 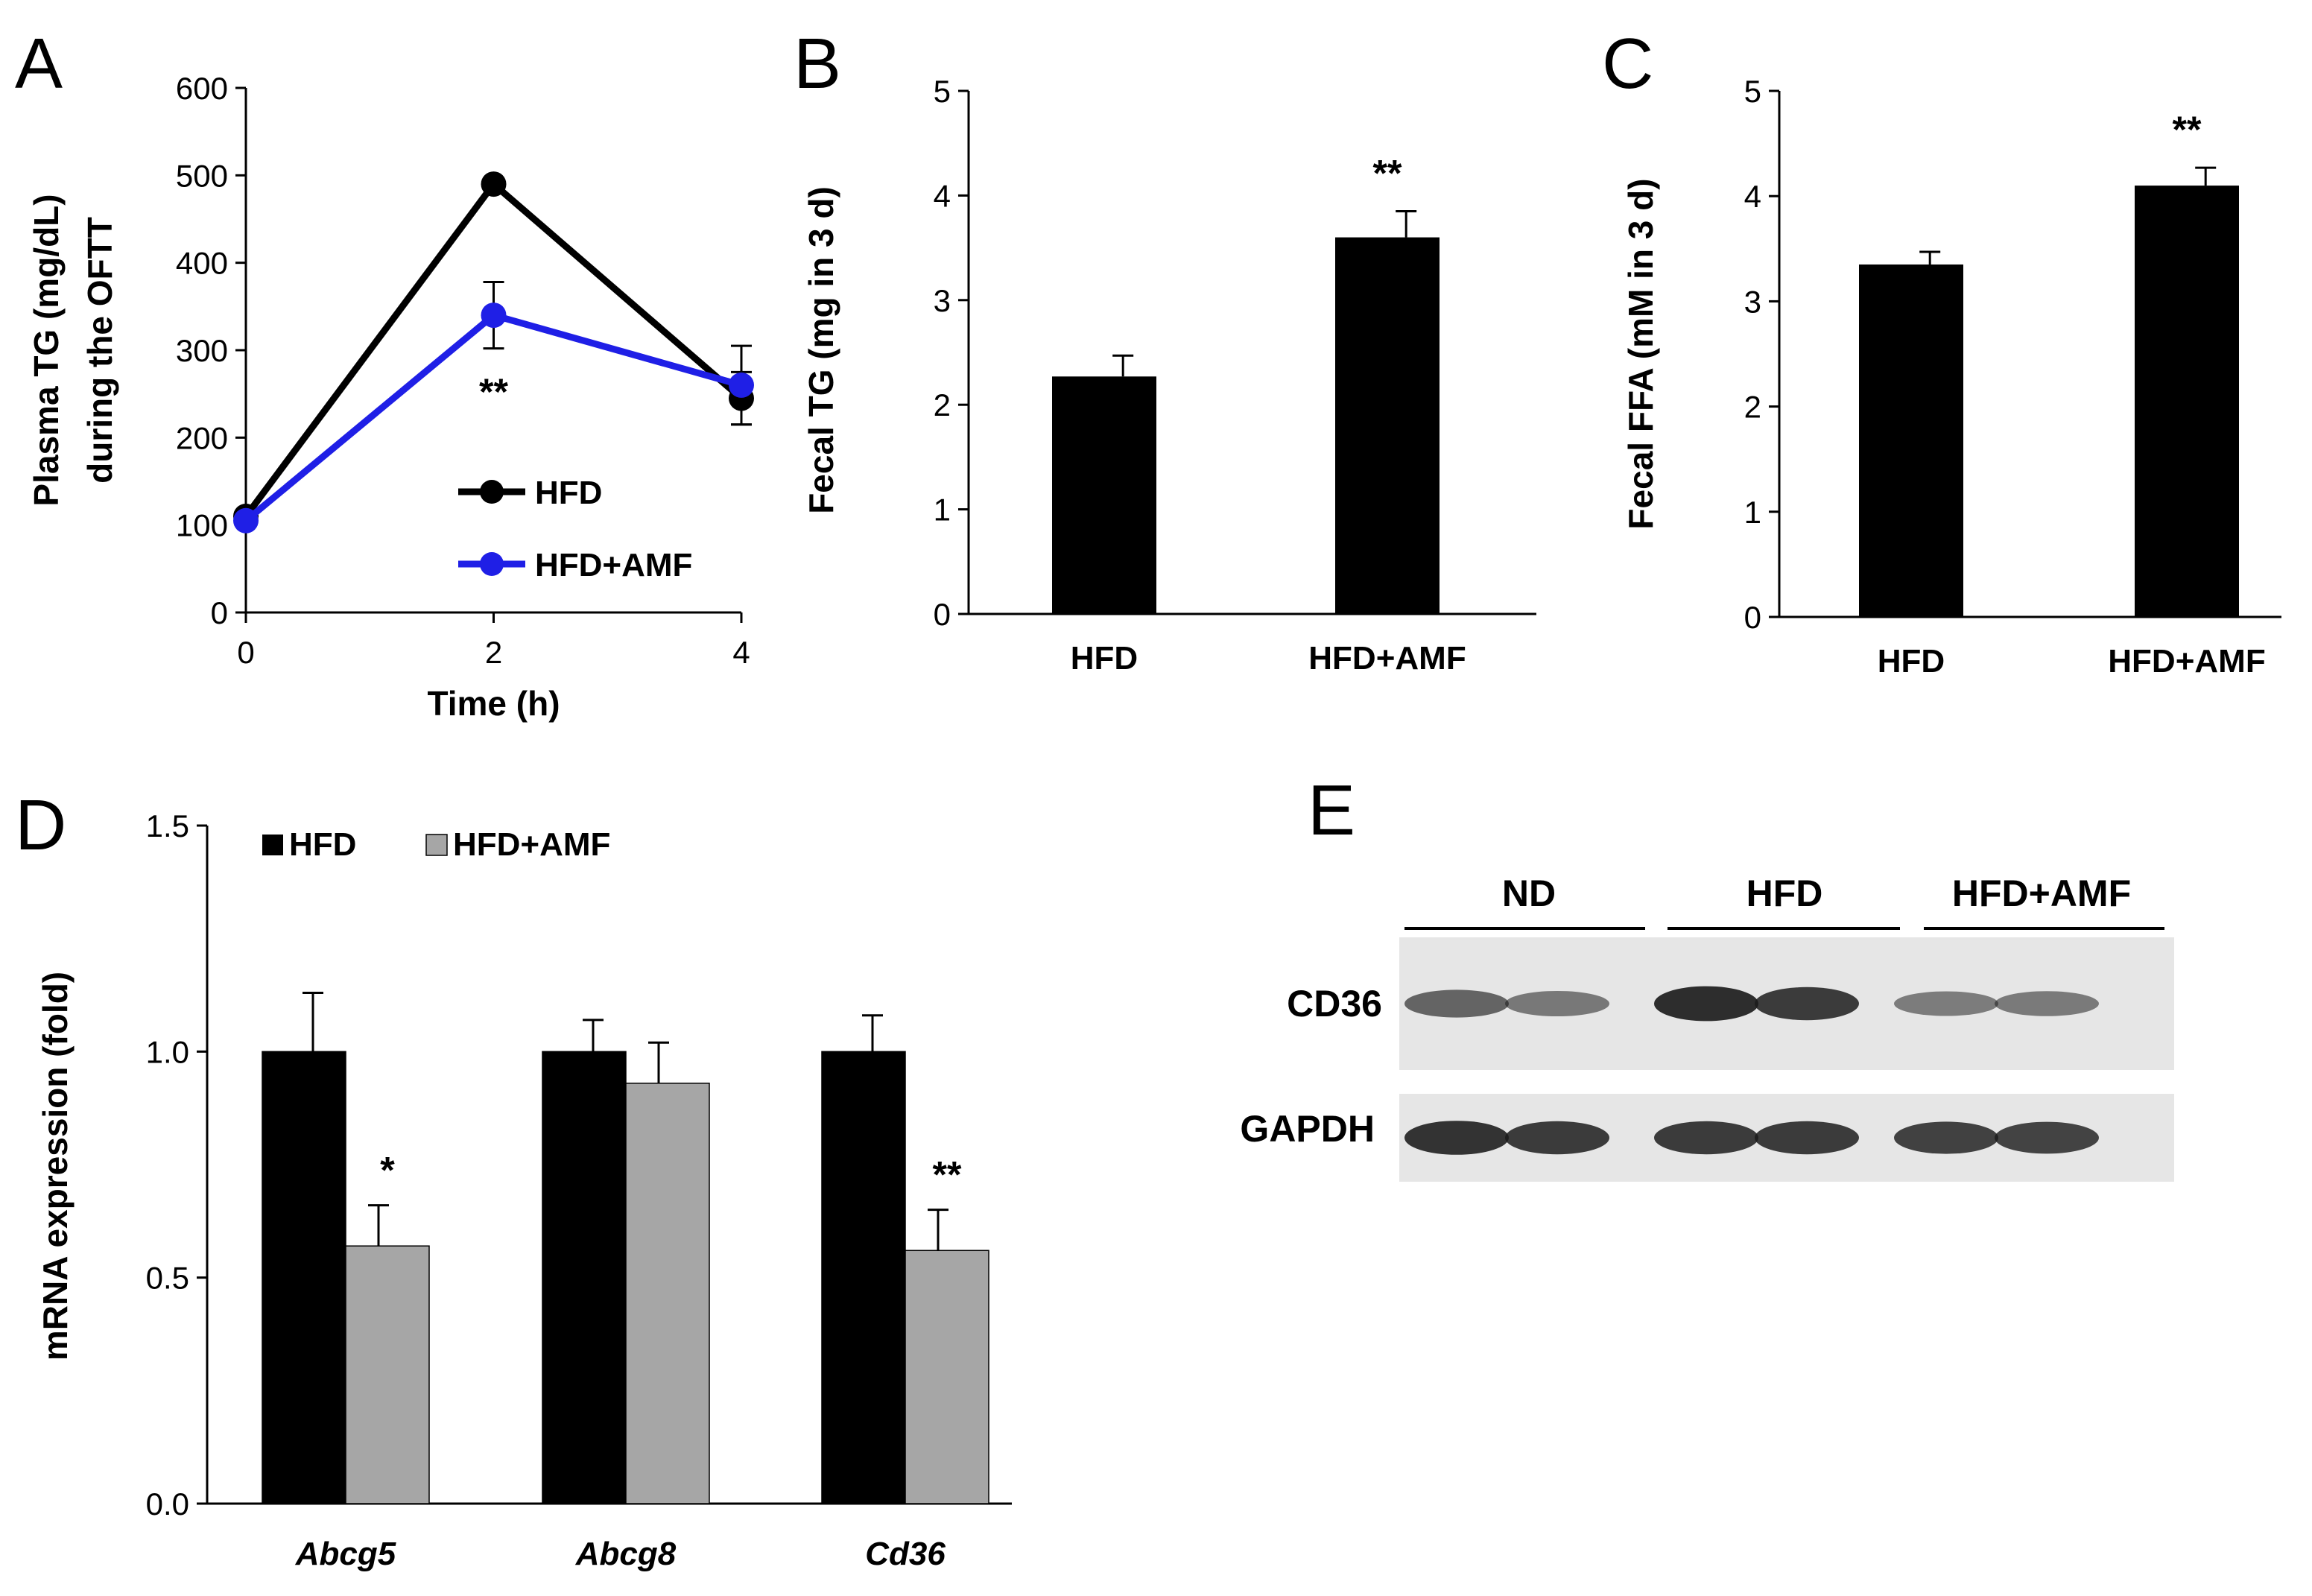 What do you see at coordinates (46, 350) in the screenshot?
I see `panel-a-y-axis-title-line1: Plasma TG (mg/dL)` at bounding box center [46, 350].